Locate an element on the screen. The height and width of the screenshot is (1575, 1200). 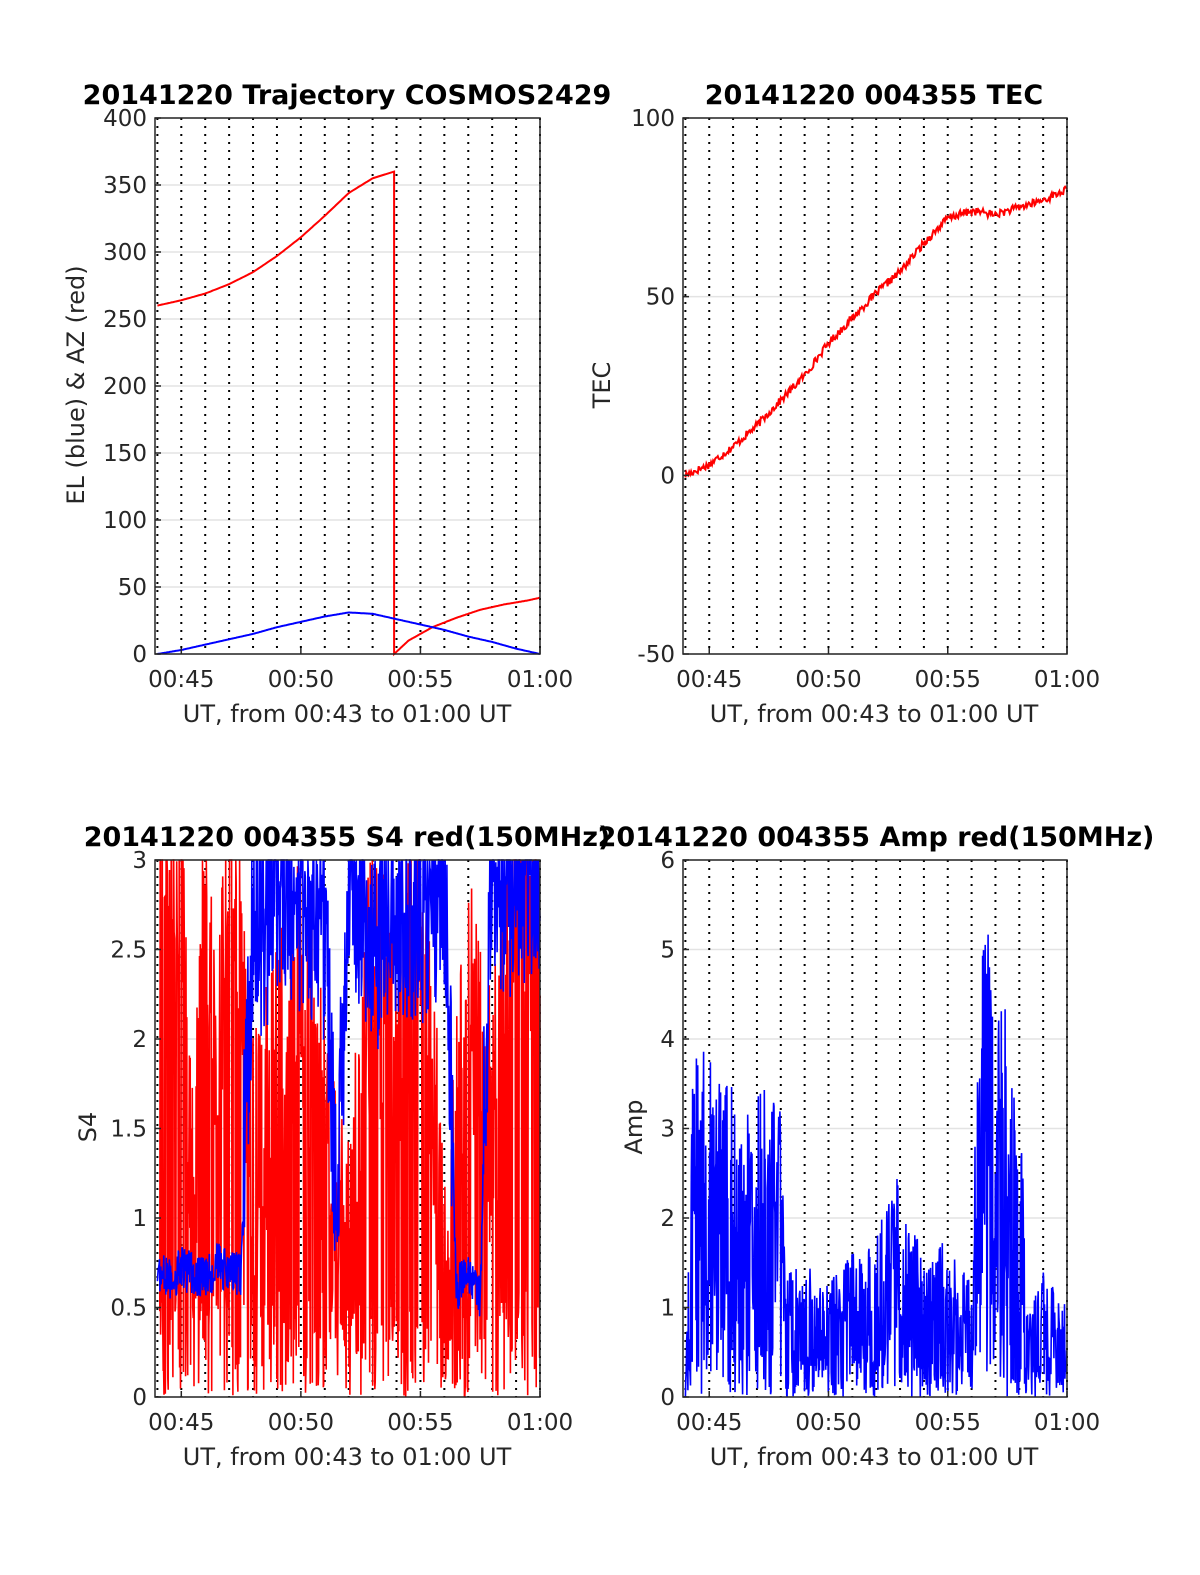
y-axis-label: TEC is located at coordinates (602, 386).